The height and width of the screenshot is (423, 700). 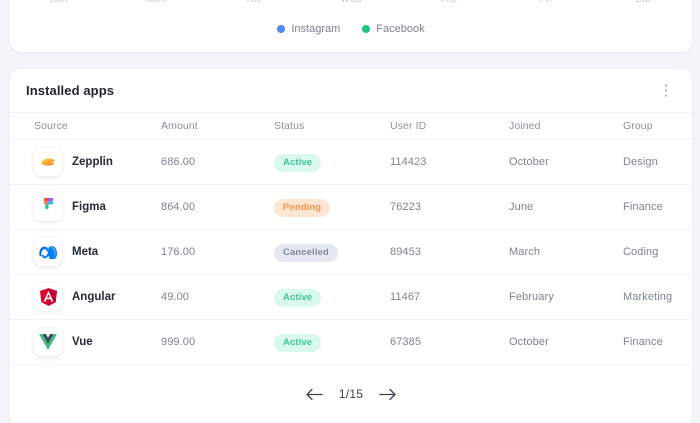 I want to click on group-cell: Marketing, so click(x=648, y=297).